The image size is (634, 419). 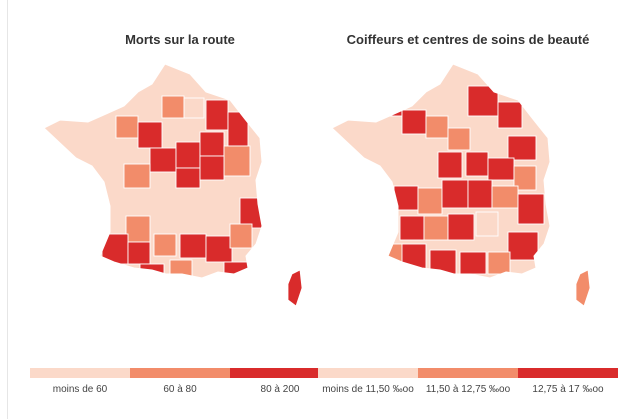 I want to click on map-title: Morts sur la route, so click(x=180, y=39).